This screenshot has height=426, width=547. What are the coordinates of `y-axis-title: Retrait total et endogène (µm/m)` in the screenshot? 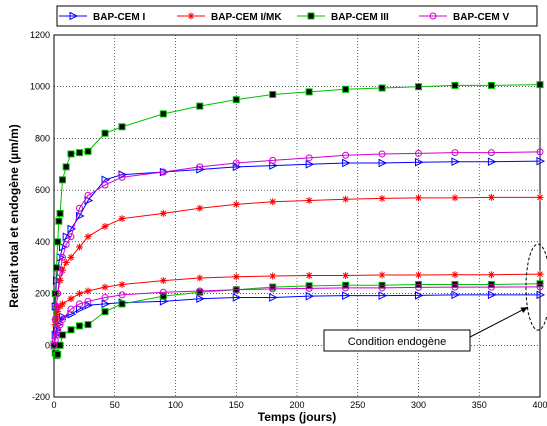 It's located at (14, 216).